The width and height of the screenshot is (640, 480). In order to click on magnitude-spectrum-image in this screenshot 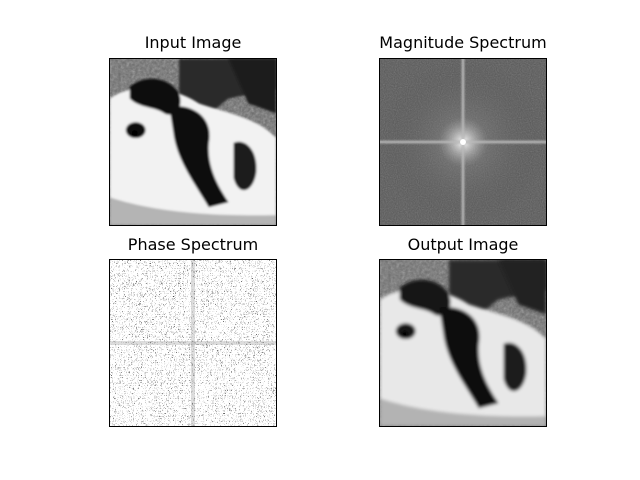, I will do `click(463, 142)`.